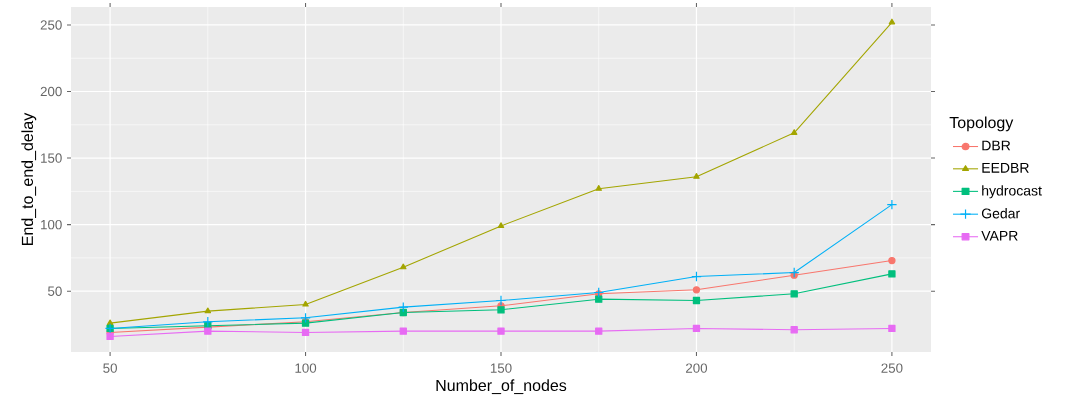 This screenshot has width=1086, height=411. Describe the element at coordinates (51, 91) in the screenshot. I see `y-tick-label: 200` at that location.